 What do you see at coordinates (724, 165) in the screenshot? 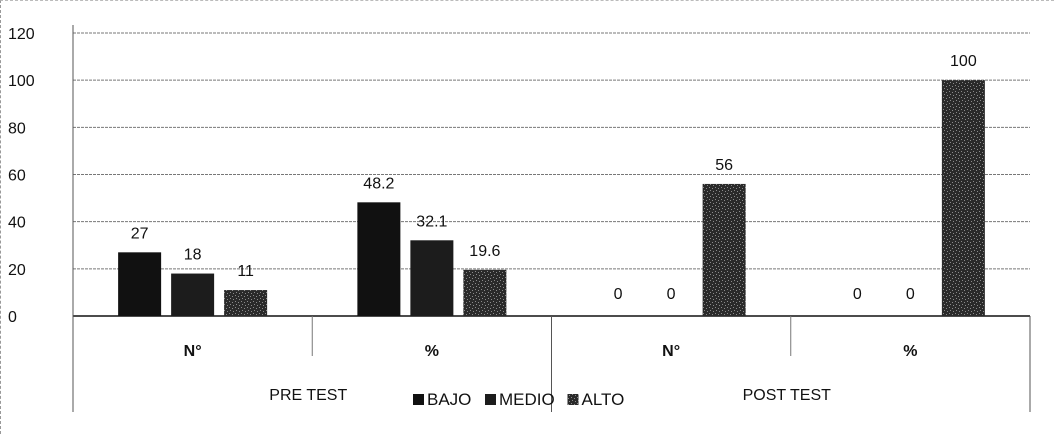
I see `data-label: 56` at bounding box center [724, 165].